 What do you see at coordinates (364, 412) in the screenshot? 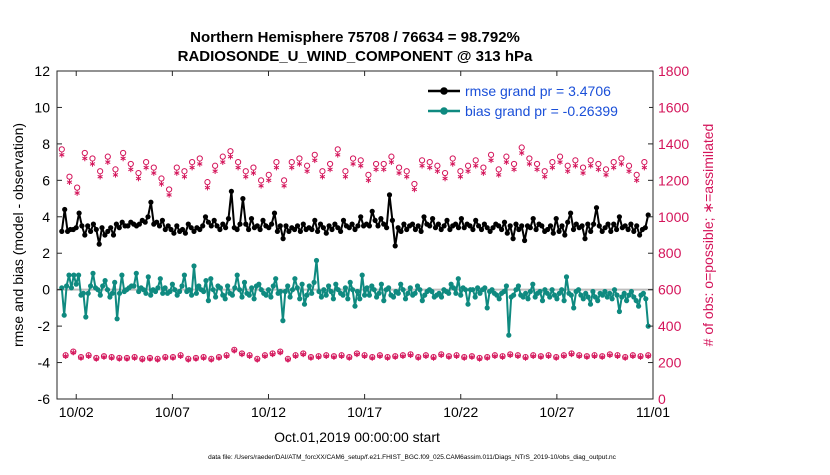
I see `x-tick-label: 10/17` at bounding box center [364, 412].